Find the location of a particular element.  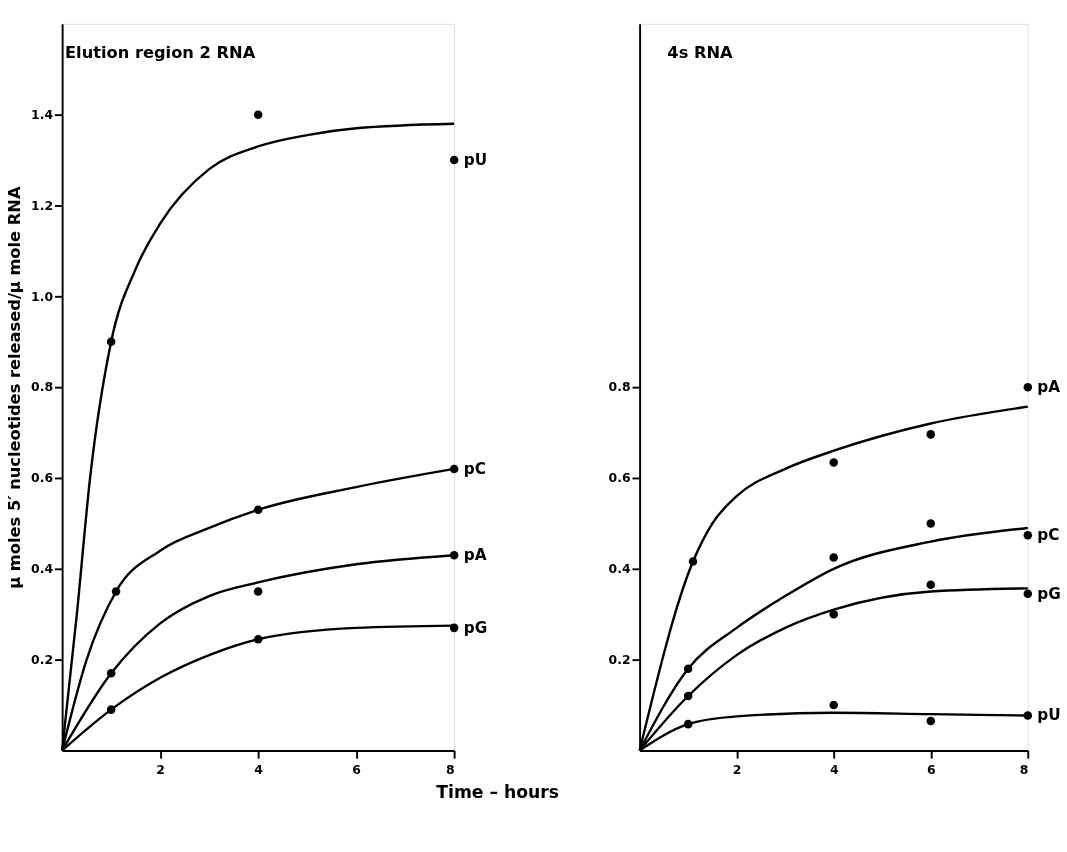

x-axis-title: Time – hours is located at coordinates (498, 791).